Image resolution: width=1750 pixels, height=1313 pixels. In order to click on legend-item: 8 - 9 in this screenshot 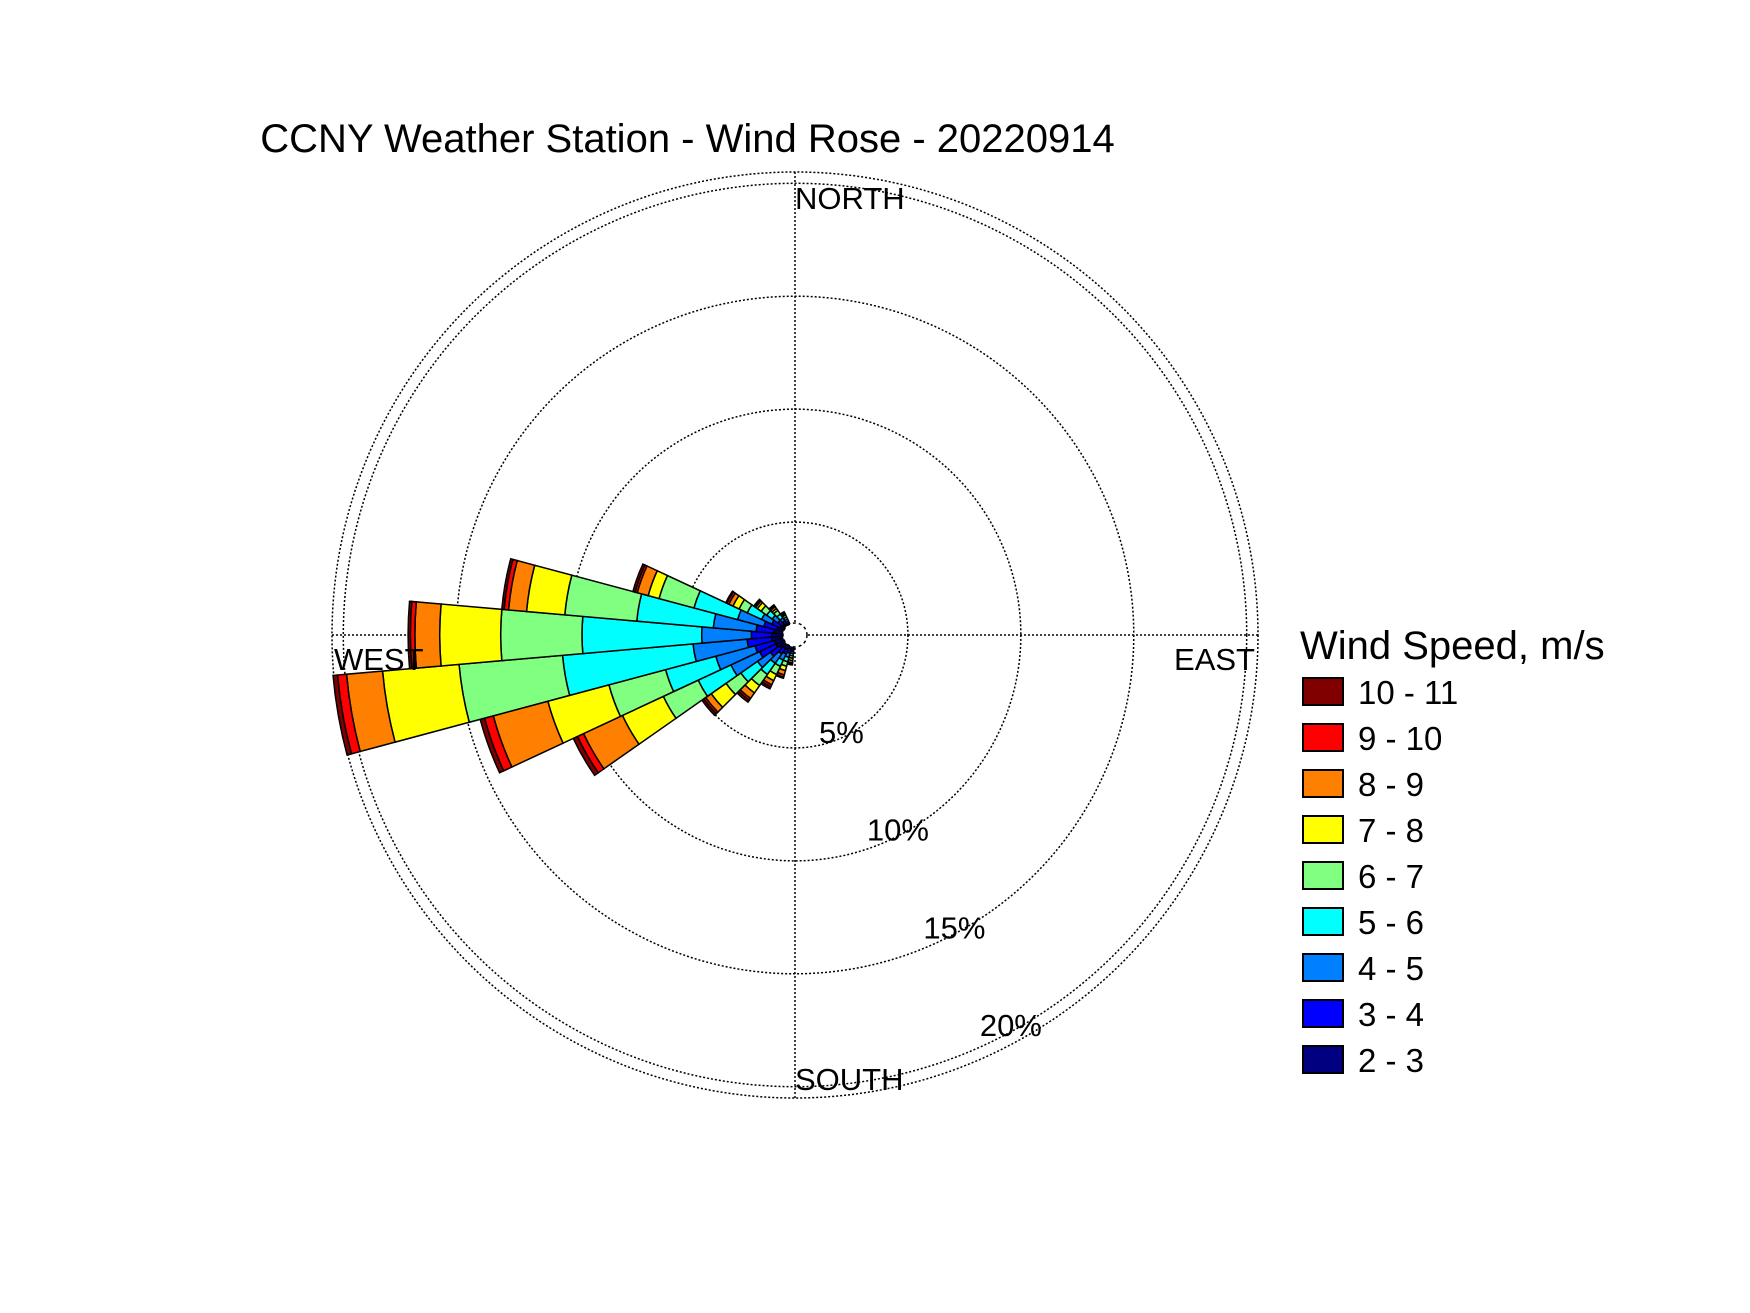, I will do `click(1452, 785)`.